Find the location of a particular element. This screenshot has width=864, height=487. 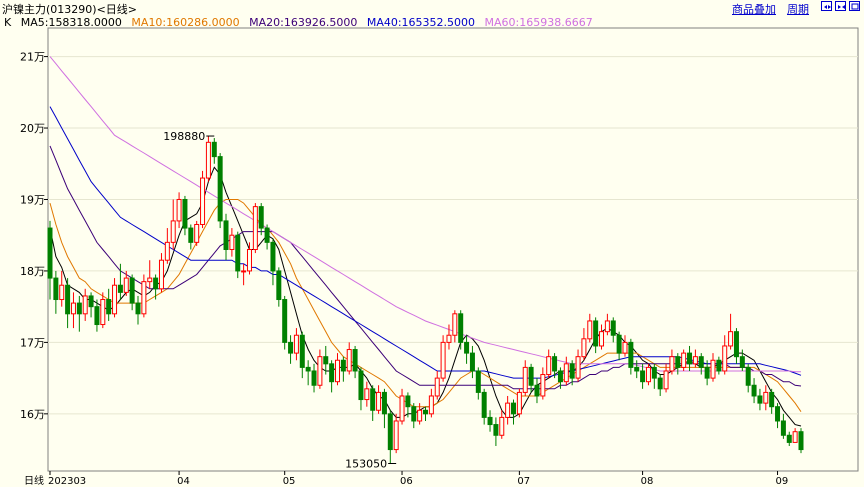

x-tick-label: 07 is located at coordinates (523, 481).